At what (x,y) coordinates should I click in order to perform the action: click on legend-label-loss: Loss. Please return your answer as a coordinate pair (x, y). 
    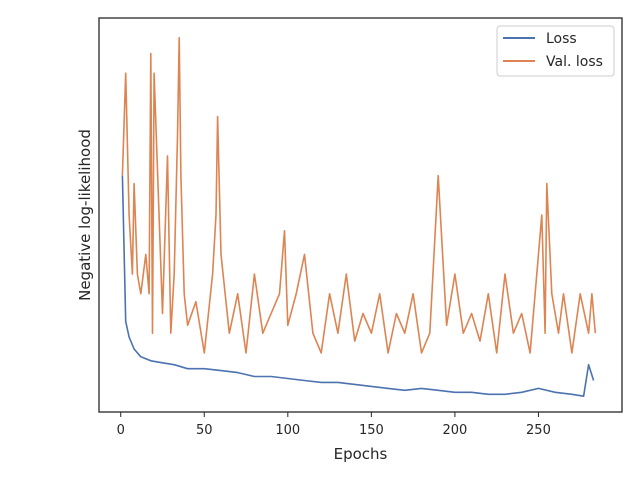
    Looking at the image, I should click on (561, 39).